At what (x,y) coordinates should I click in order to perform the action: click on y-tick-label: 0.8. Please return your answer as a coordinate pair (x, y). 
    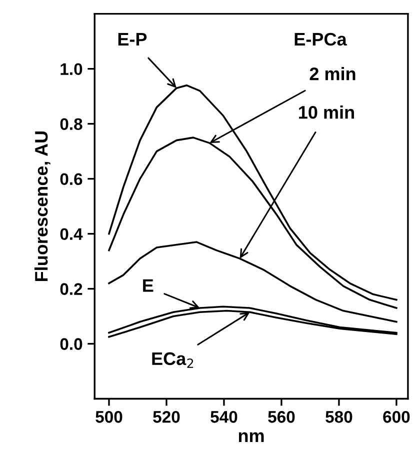
    Looking at the image, I should click on (71, 124).